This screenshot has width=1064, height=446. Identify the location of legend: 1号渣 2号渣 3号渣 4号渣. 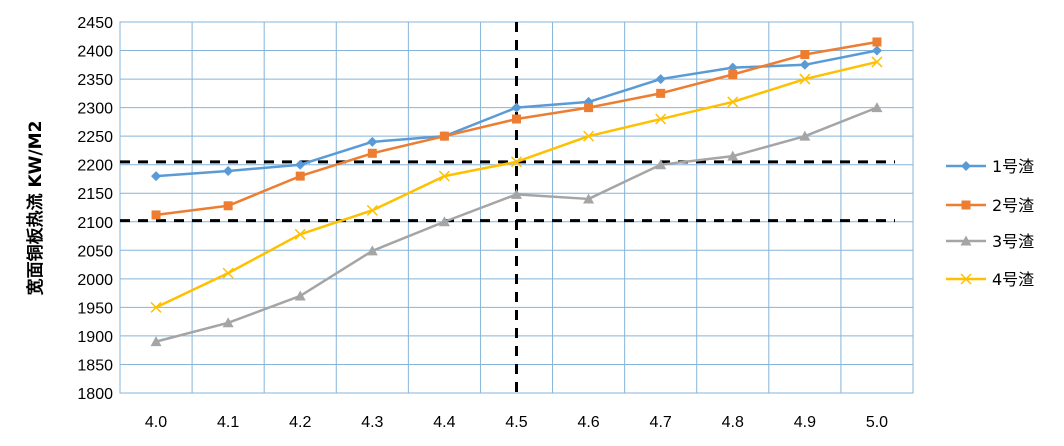
(990, 223).